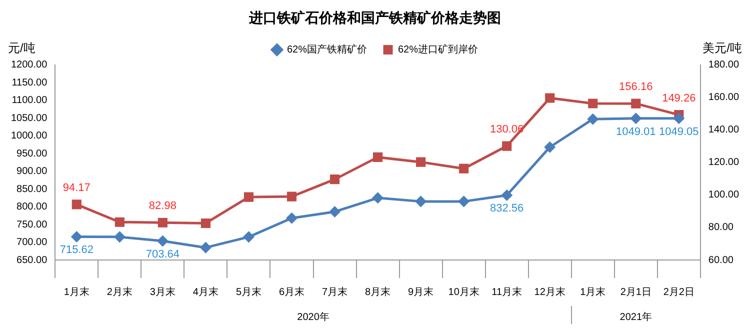 This screenshot has width=750, height=335. I want to click on legend-label: 62%进口矿到岸价, so click(438, 50).